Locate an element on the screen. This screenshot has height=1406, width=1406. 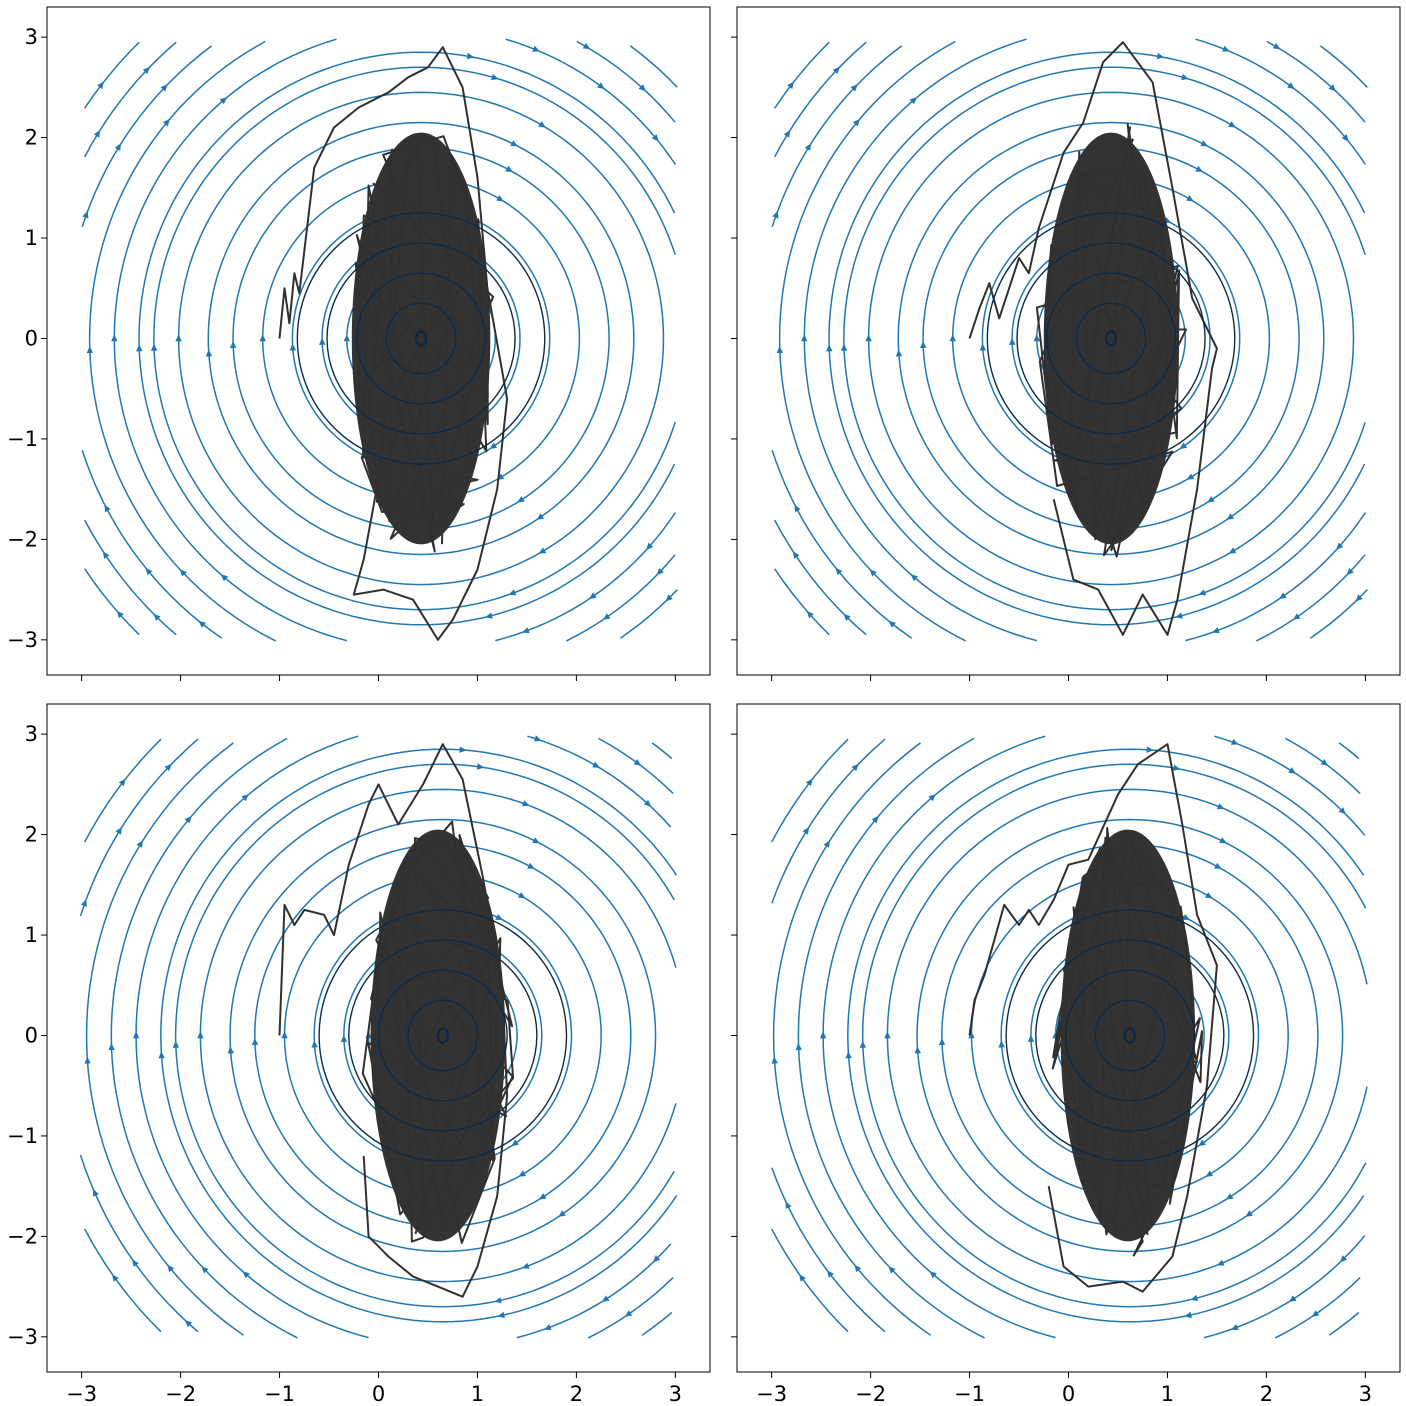
y-tick-label: 0 is located at coordinates (31, 338).